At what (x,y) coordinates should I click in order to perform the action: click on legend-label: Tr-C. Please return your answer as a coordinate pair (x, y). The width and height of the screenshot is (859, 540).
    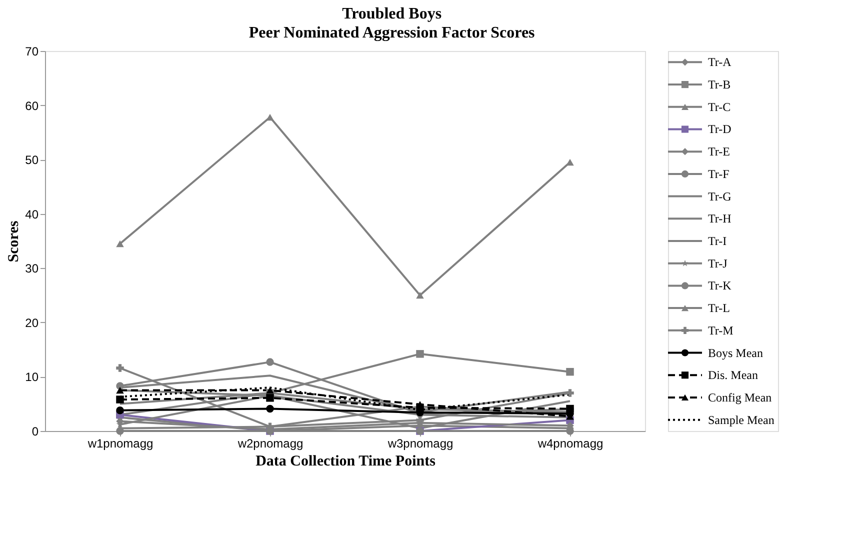
    Looking at the image, I should click on (719, 107).